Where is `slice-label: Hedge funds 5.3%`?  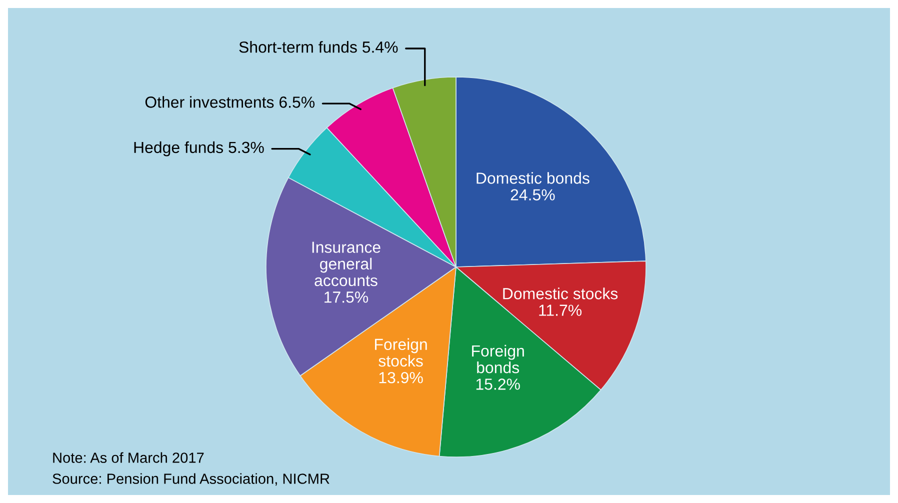 slice-label: Hedge funds 5.3% is located at coordinates (199, 148).